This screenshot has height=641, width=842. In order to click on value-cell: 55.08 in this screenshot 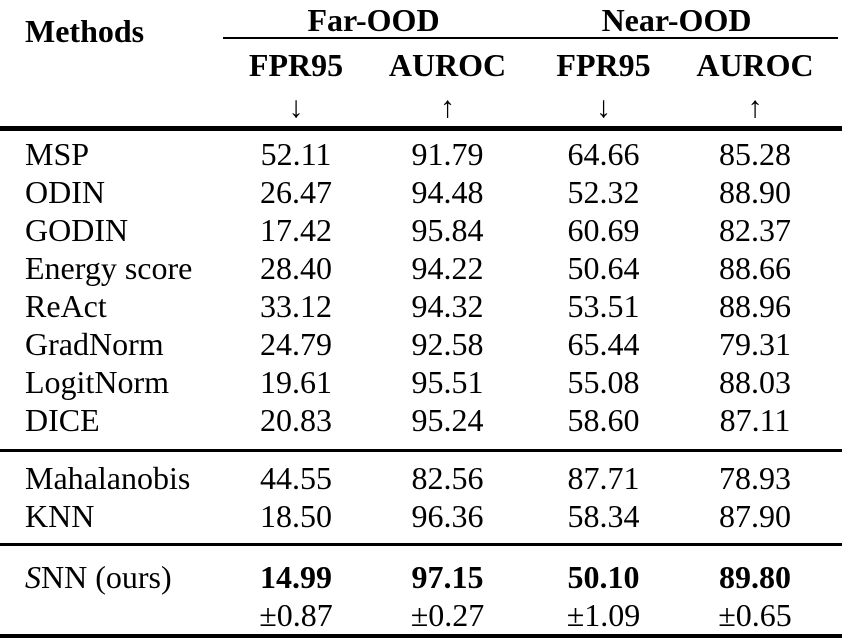, I will do `click(603, 381)`.